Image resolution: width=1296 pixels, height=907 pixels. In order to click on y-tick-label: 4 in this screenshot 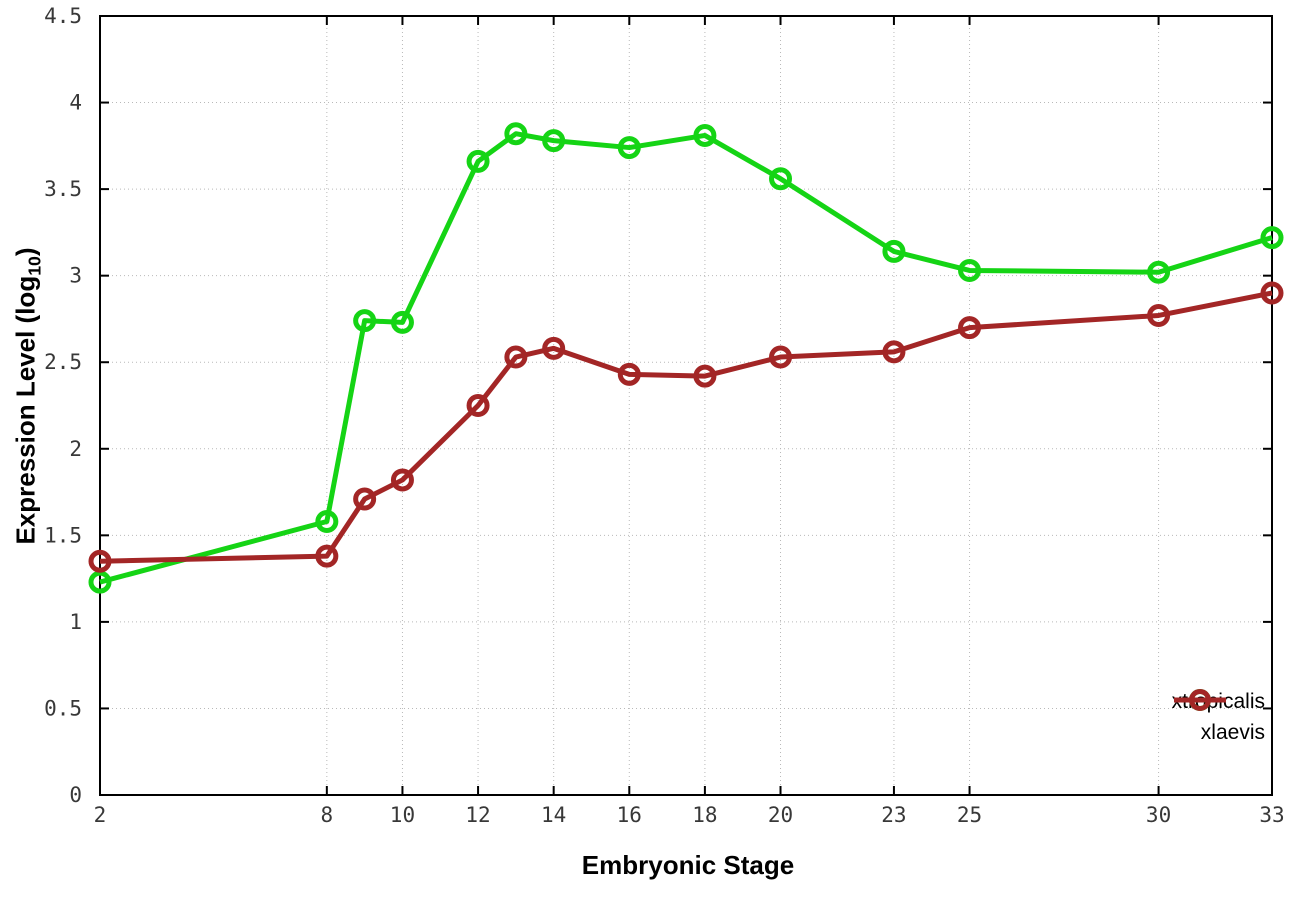, I will do `click(75, 103)`.